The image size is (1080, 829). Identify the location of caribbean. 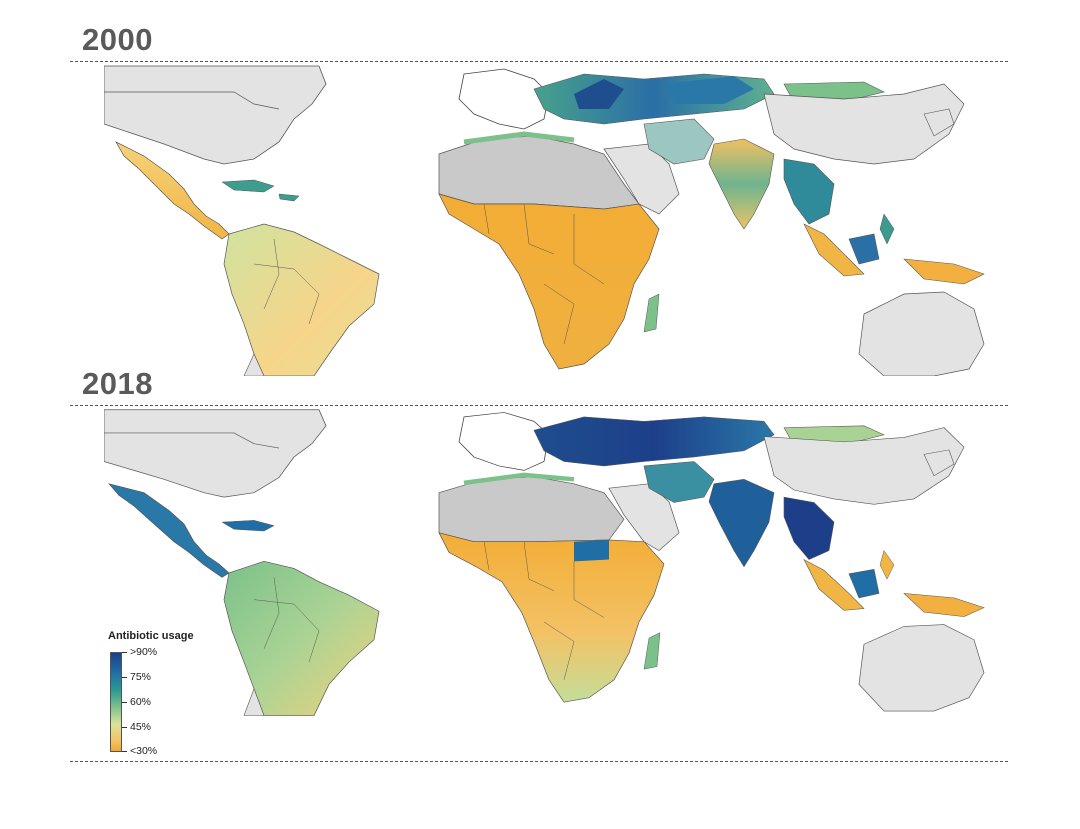
(248, 186).